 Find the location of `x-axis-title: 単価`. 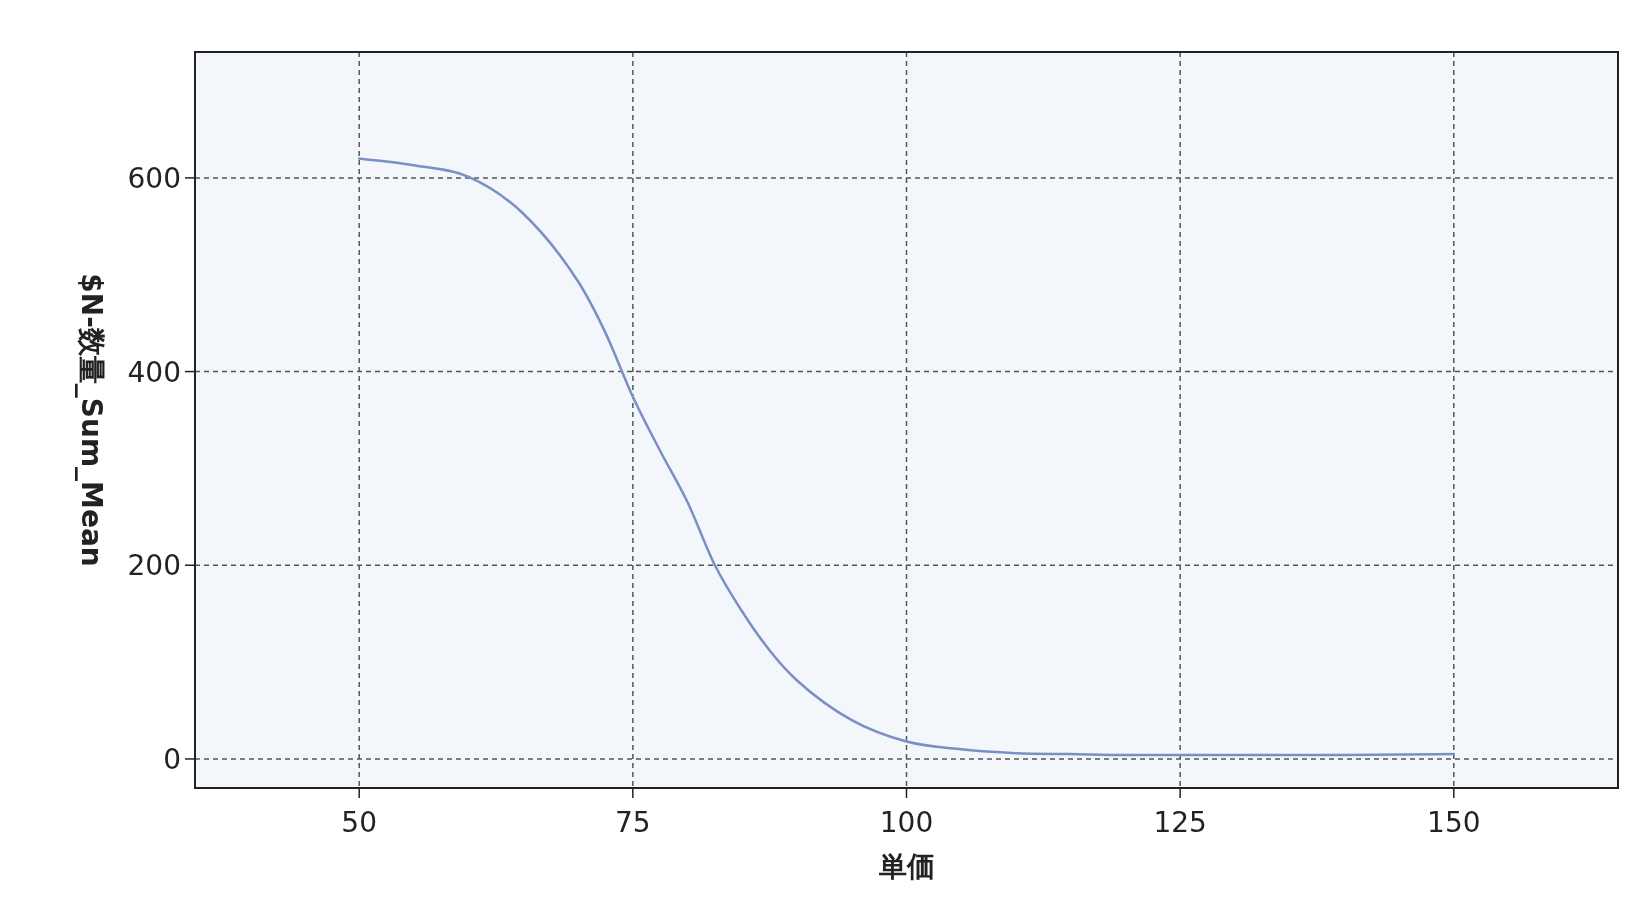

x-axis-title: 単価 is located at coordinates (906, 866).